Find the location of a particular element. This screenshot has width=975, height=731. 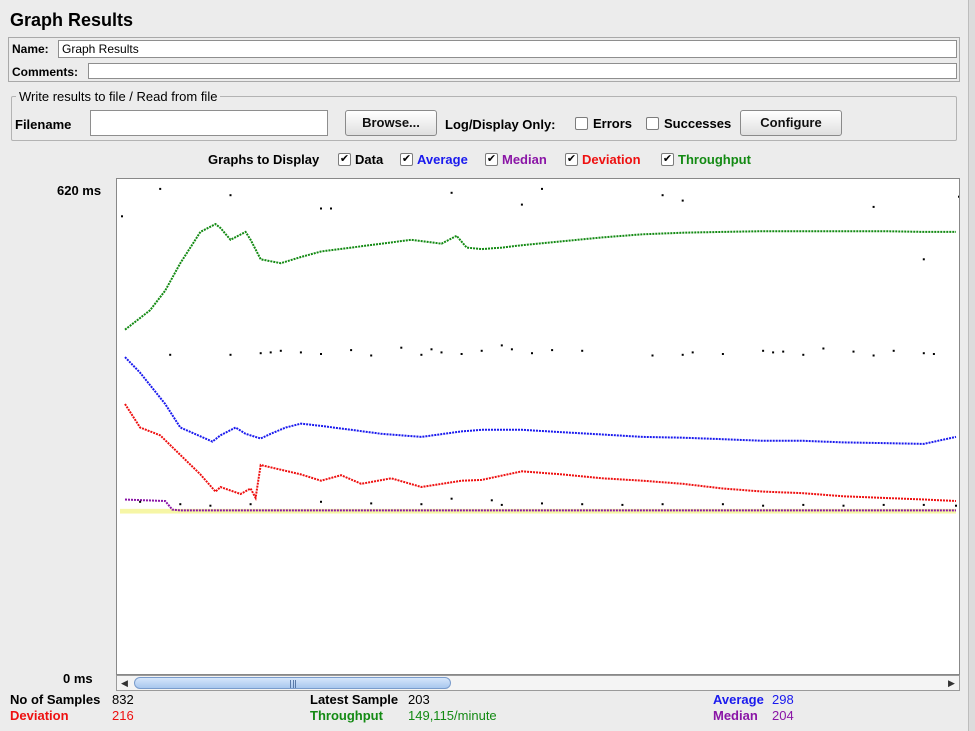

graph-option-deviation-checkbox: ✔ is located at coordinates (571, 159).